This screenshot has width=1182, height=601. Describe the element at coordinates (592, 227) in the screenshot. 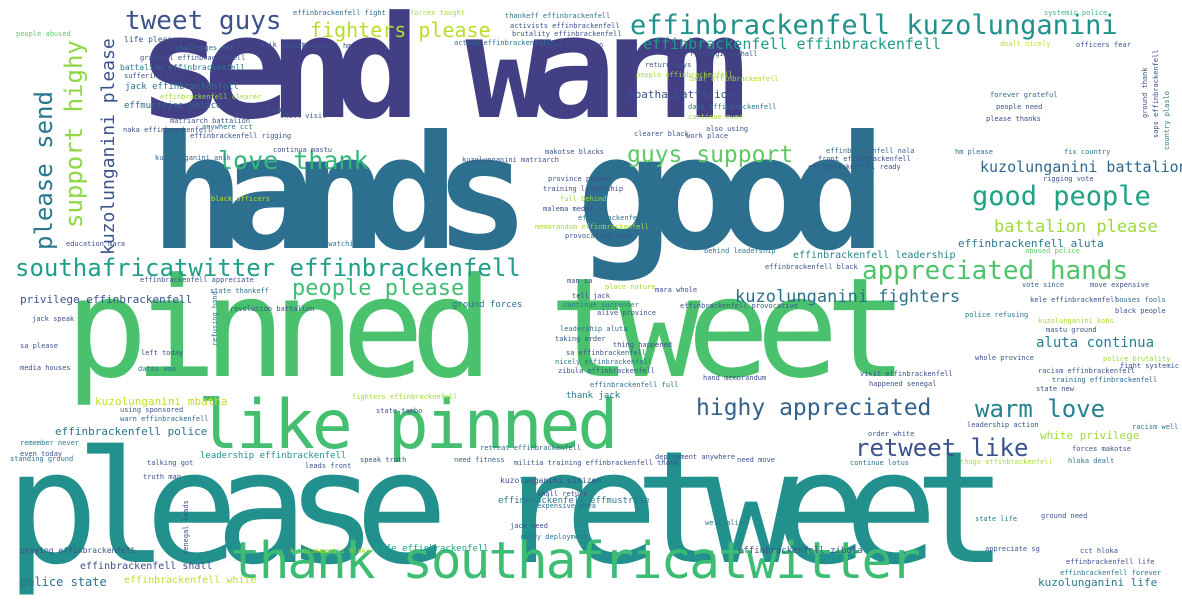

I see `word-x29: memorandum effinbrackenfell` at that location.